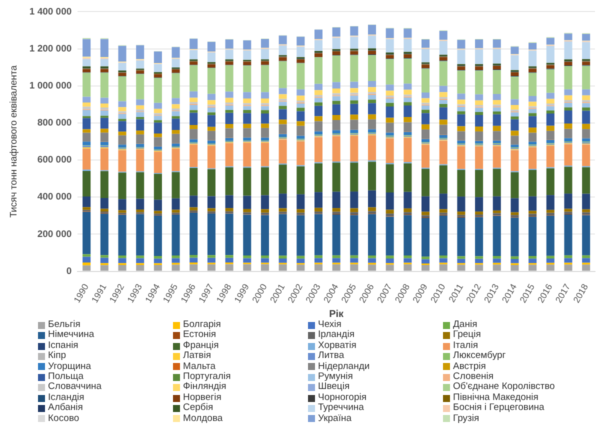 This screenshot has height=428, width=609. Describe the element at coordinates (473, 376) in the screenshot. I see `legend-label: Словенія` at that location.